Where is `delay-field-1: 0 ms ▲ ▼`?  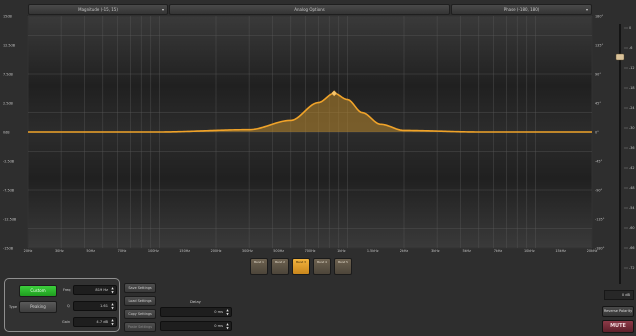
delay-field-1: 0 ms ▲ ▼ is located at coordinates (196, 312).